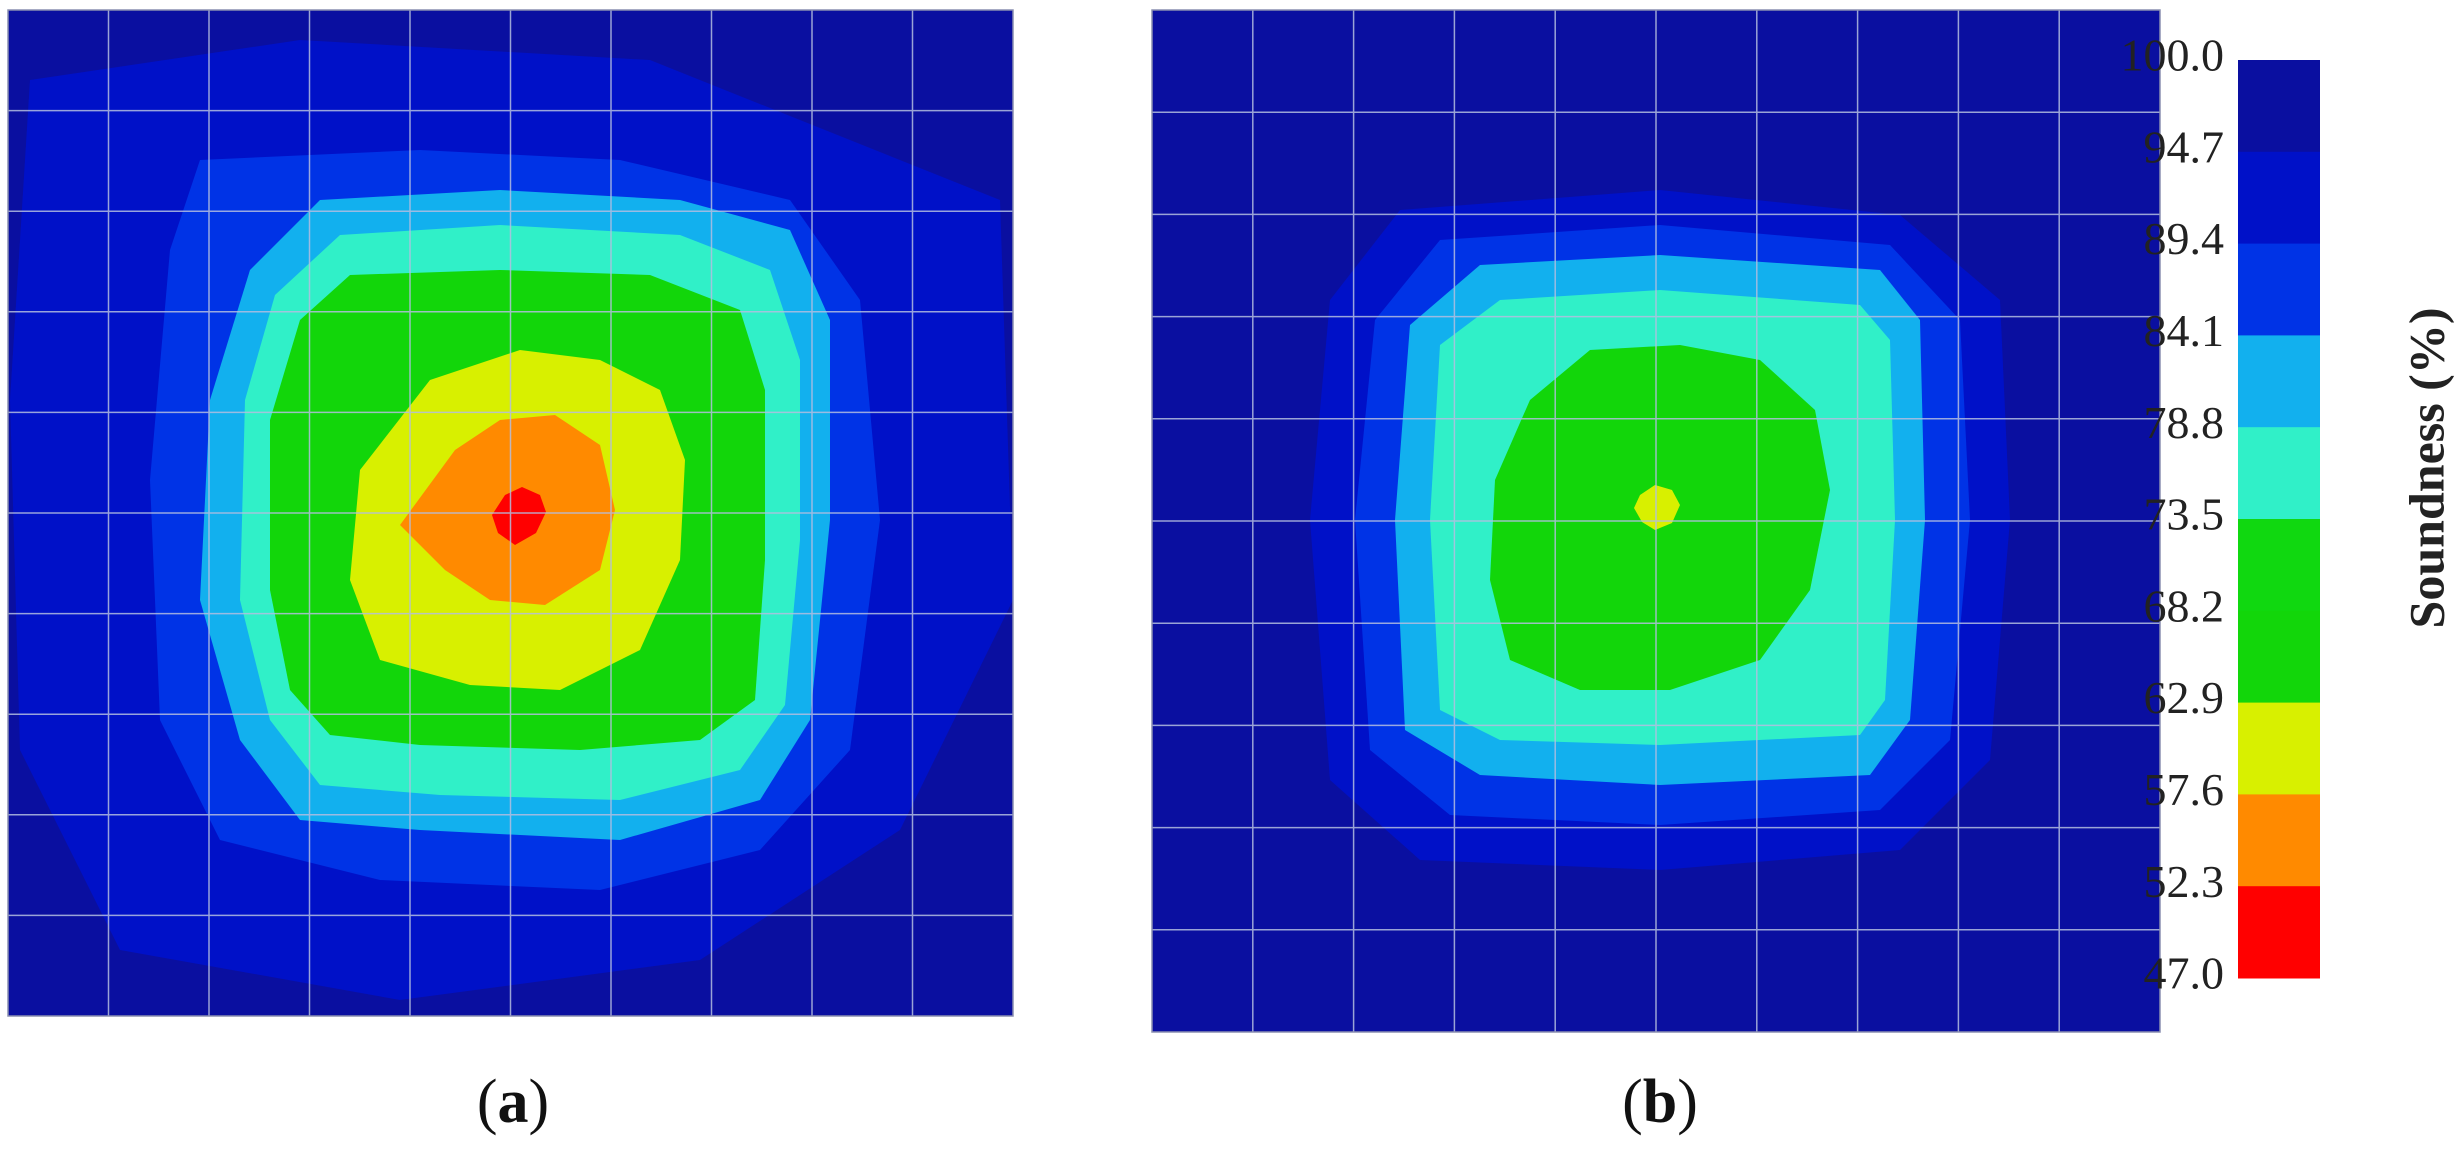 Image resolution: width=2460 pixels, height=1151 pixels. What do you see at coordinates (2184, 146) in the screenshot?
I see `colorbar-tick-label: 94.7` at bounding box center [2184, 146].